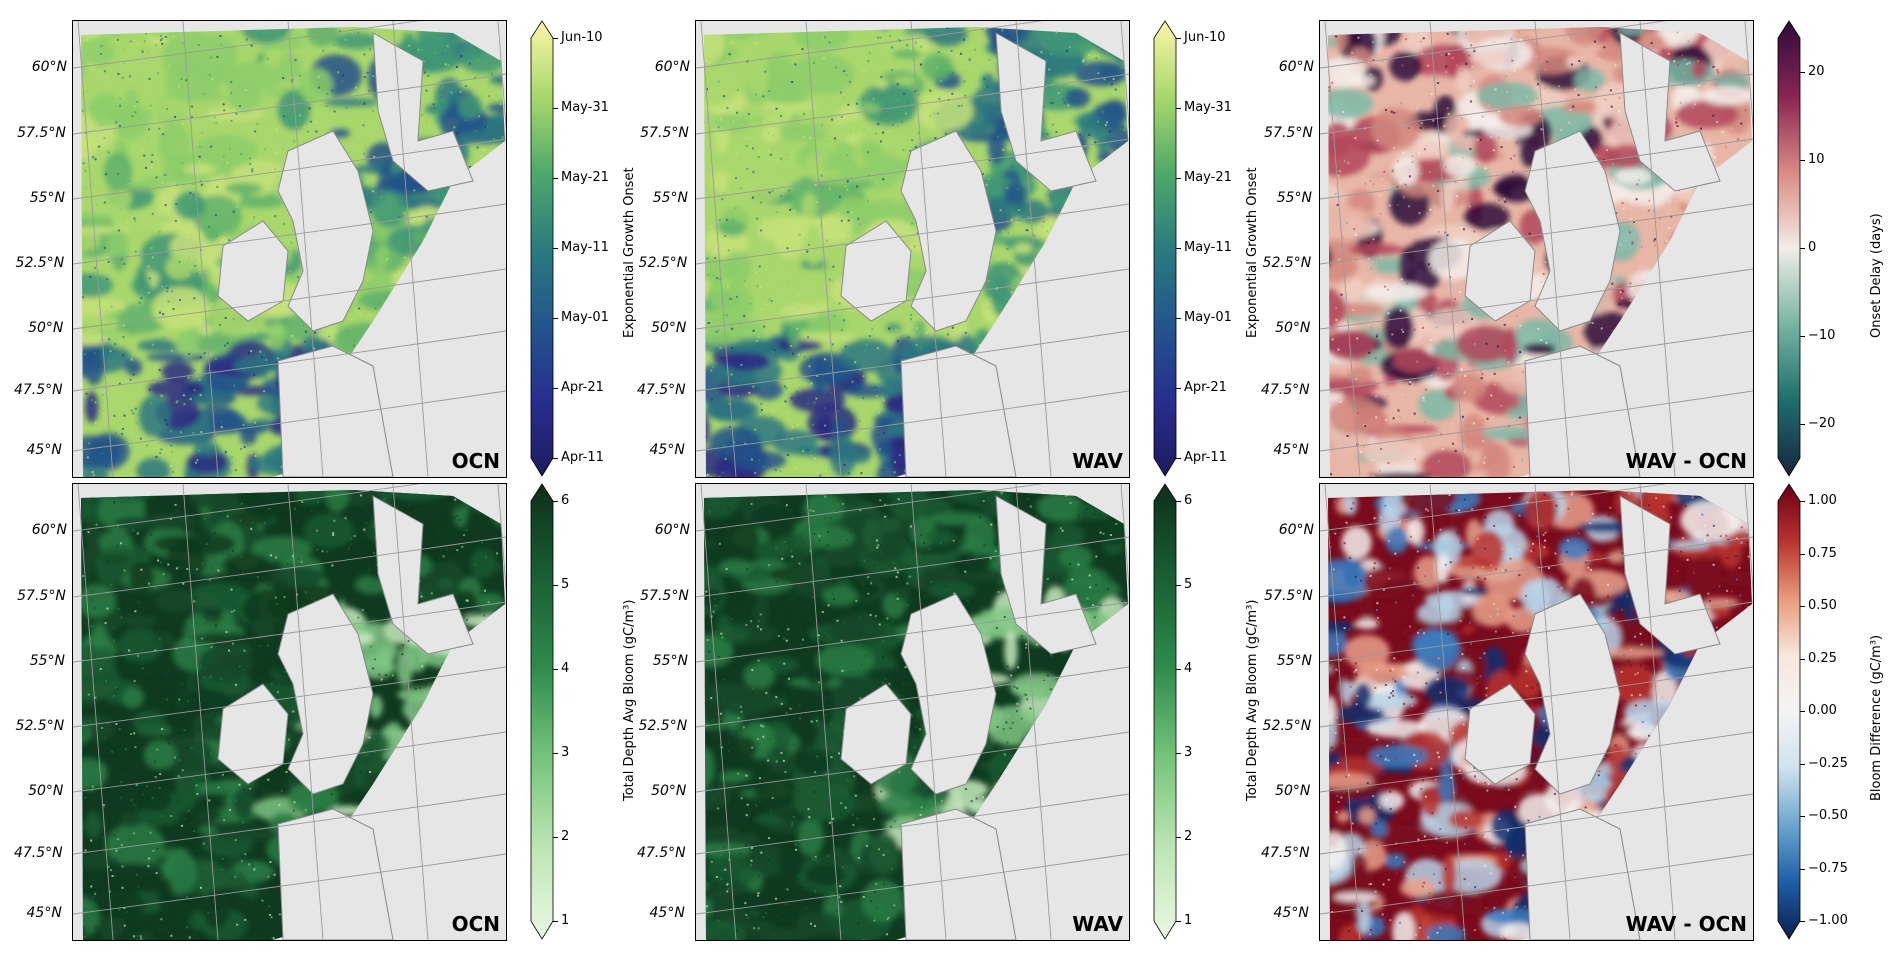 Image resolution: width=1892 pixels, height=962 pixels. What do you see at coordinates (1208, 107) in the screenshot?
I see `colorbar-tick-label: May-31` at bounding box center [1208, 107].